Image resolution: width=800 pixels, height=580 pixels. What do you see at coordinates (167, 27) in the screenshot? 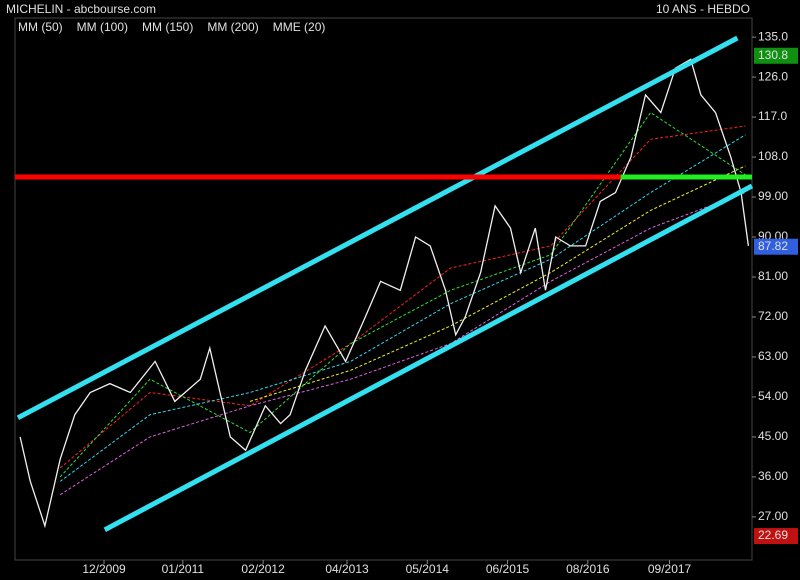
I see `legend-entry: MM (150)` at bounding box center [167, 27].